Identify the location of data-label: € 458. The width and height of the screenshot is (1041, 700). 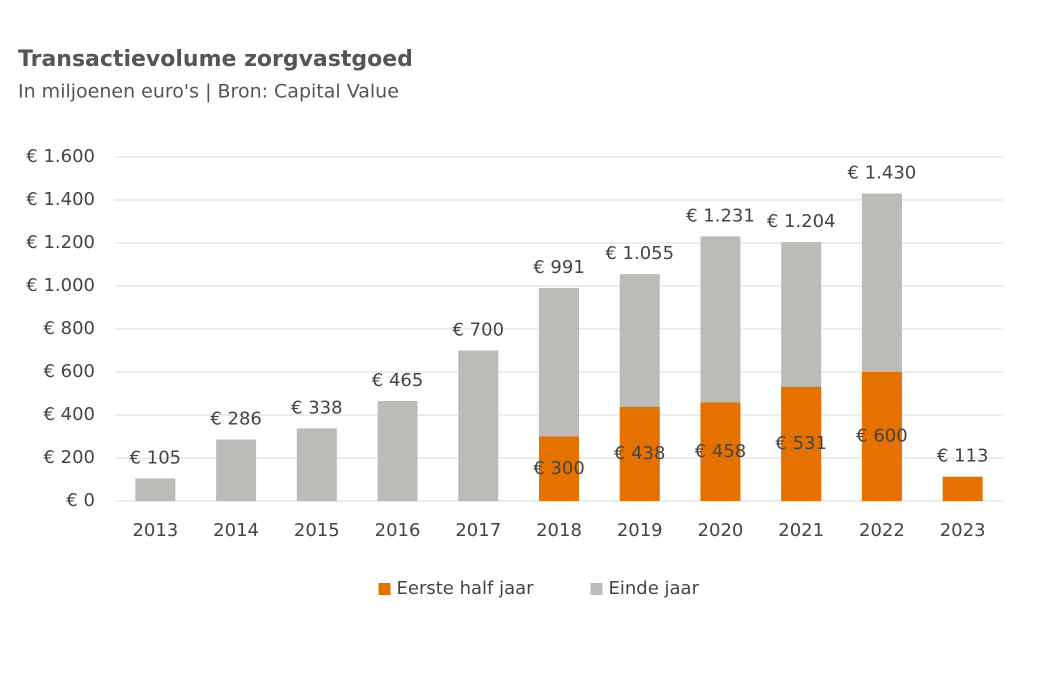
(721, 451).